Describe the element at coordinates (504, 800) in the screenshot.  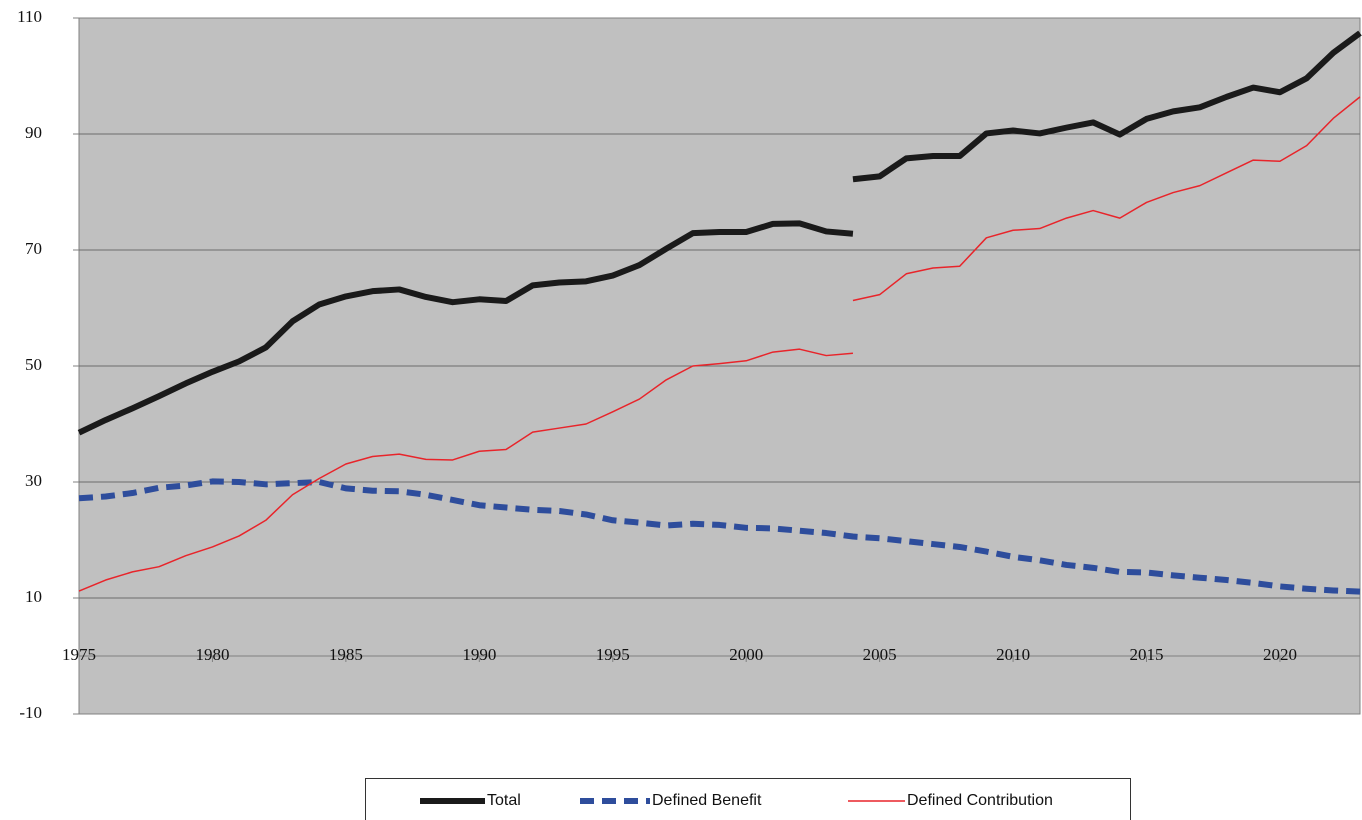
I see `legend-label: Total` at that location.